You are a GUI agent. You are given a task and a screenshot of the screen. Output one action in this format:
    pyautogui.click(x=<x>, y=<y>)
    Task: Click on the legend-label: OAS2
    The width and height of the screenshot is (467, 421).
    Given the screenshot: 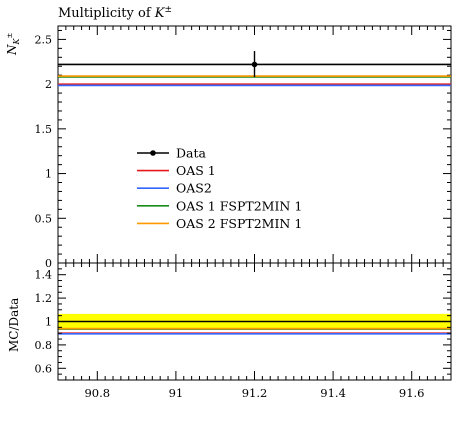 What is the action you would take?
    pyautogui.click(x=194, y=188)
    